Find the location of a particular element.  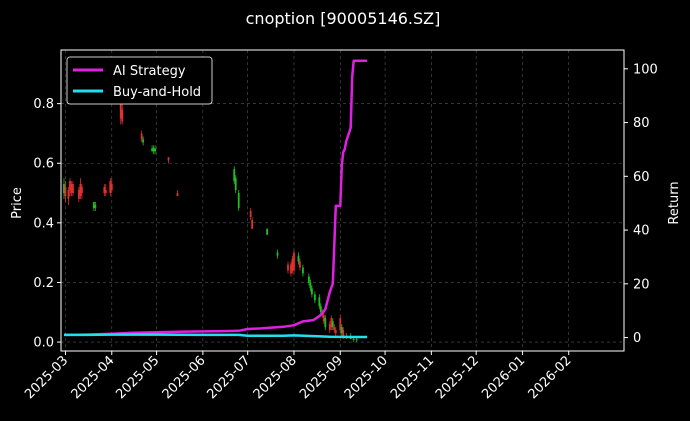

y-left-tick-label: 0.4 is located at coordinates (43, 223).